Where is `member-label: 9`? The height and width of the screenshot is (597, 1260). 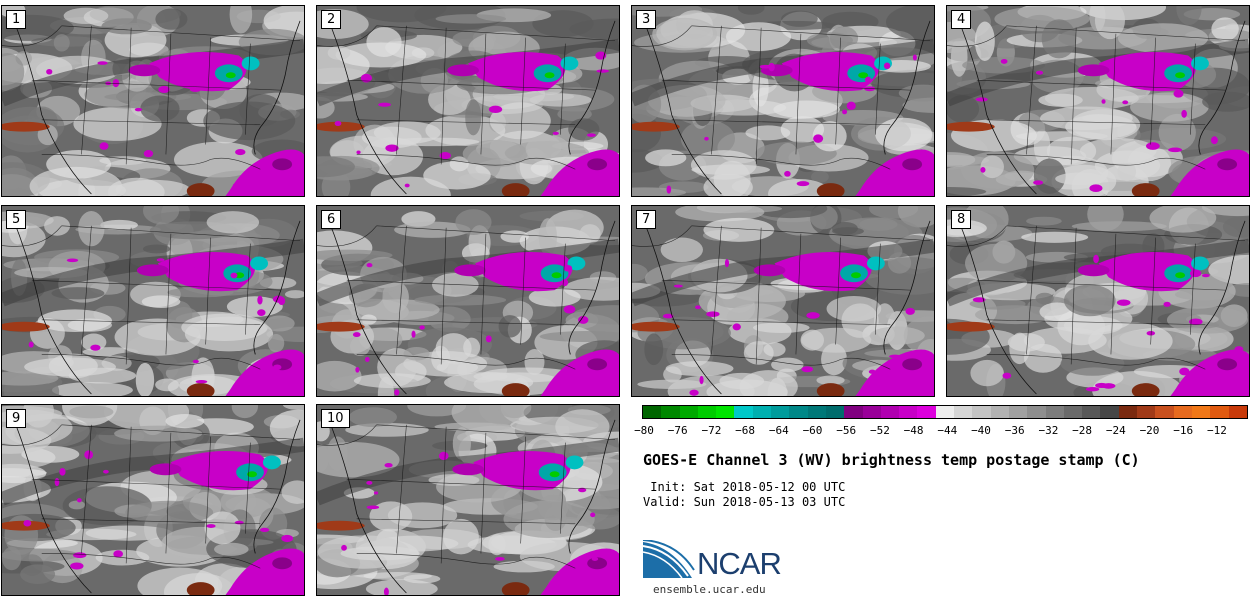 member-label: 9 is located at coordinates (16, 418).